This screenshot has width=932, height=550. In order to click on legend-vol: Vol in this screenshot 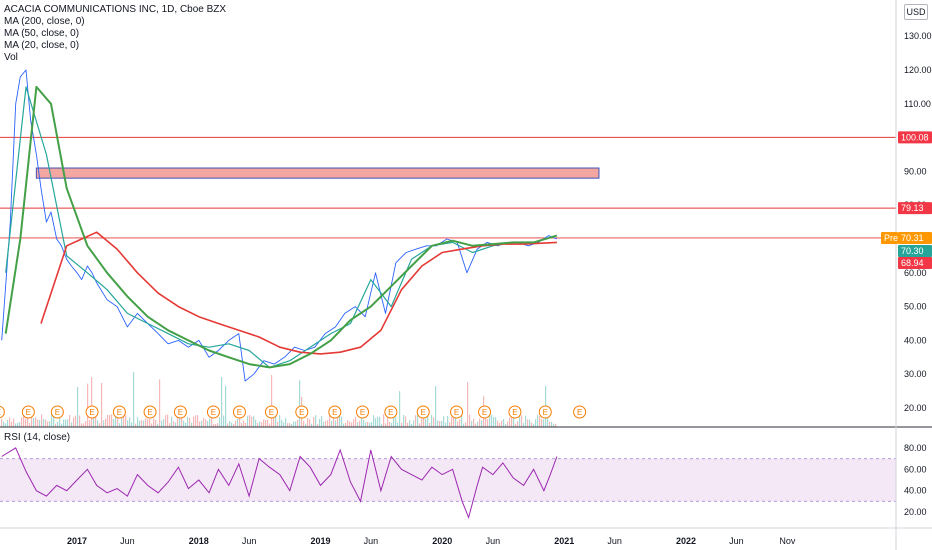, I will do `click(11, 57)`.